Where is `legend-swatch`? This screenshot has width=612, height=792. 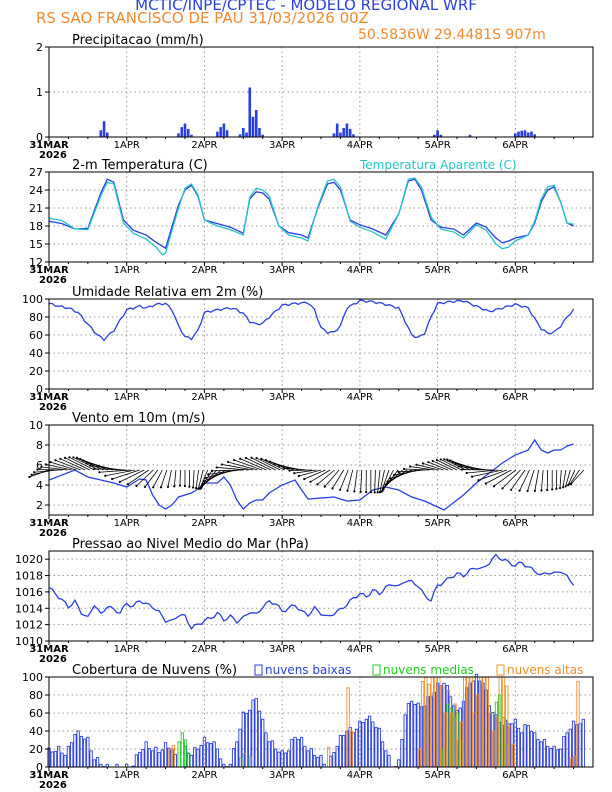
legend-swatch is located at coordinates (258, 670).